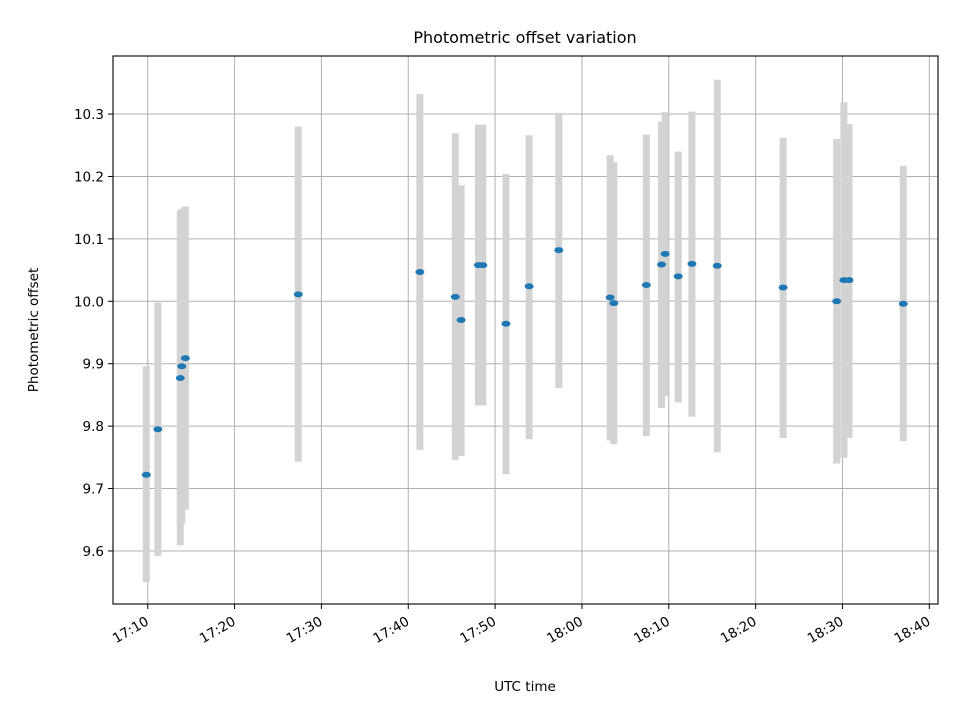 The height and width of the screenshot is (720, 960). Describe the element at coordinates (305, 630) in the screenshot. I see `x-tick-label: 17:30` at that location.